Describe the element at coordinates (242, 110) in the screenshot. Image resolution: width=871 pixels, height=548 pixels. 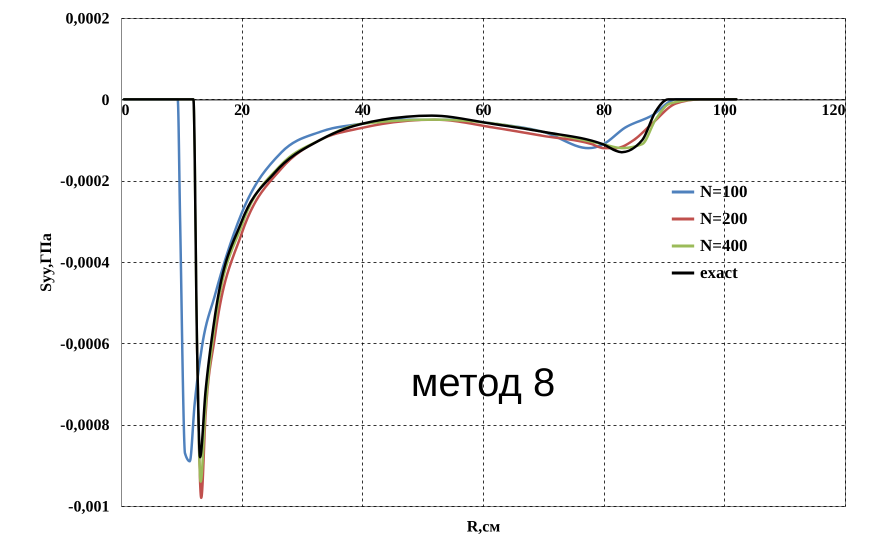
I see `x-tick-label: 20` at that location.